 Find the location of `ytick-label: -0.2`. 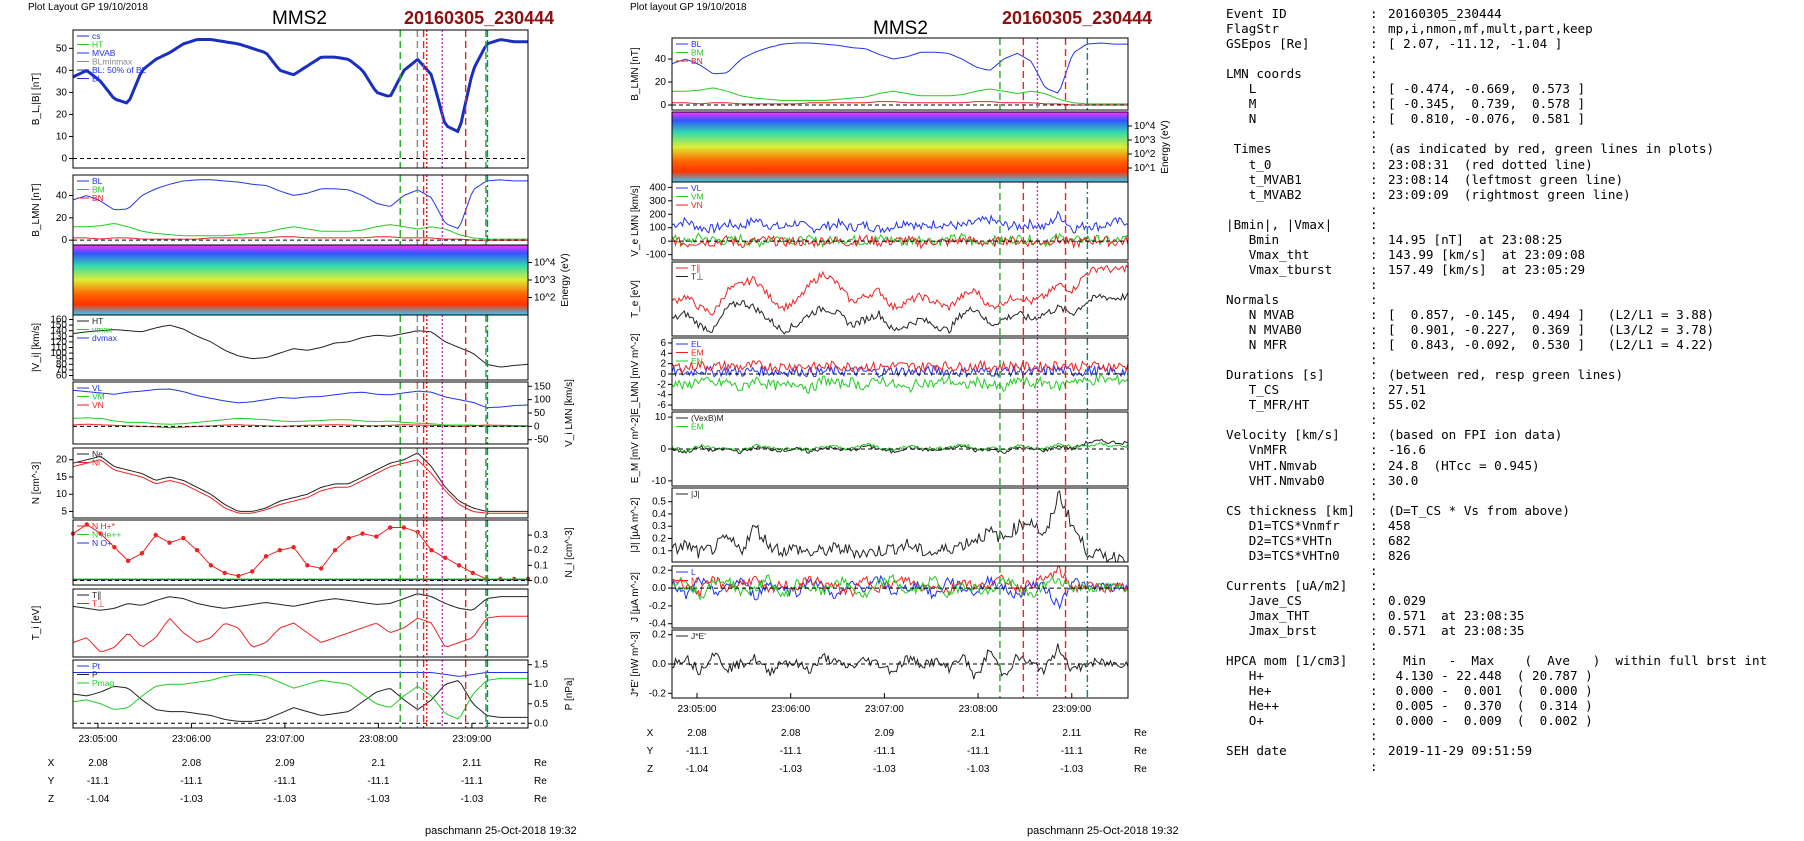

ytick-label: -0.2 is located at coordinates (658, 693).